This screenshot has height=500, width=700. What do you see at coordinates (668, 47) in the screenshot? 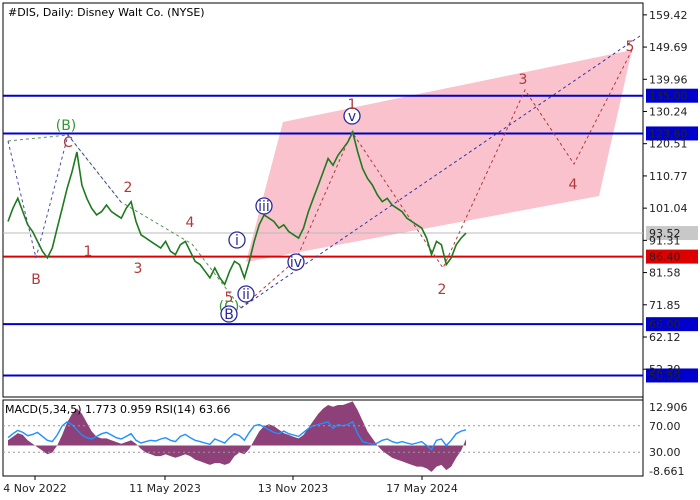
I see `y-tick-label: 149.69` at bounding box center [668, 47].